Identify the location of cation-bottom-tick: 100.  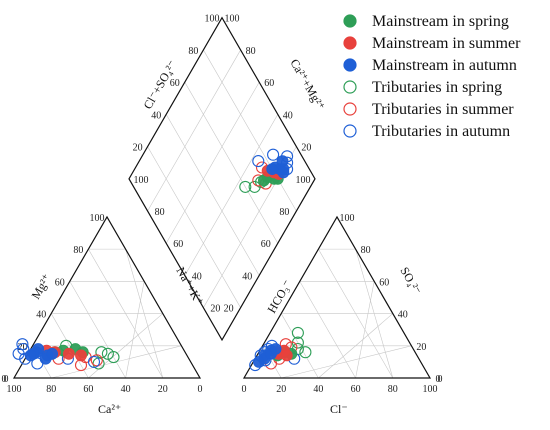
(14, 389).